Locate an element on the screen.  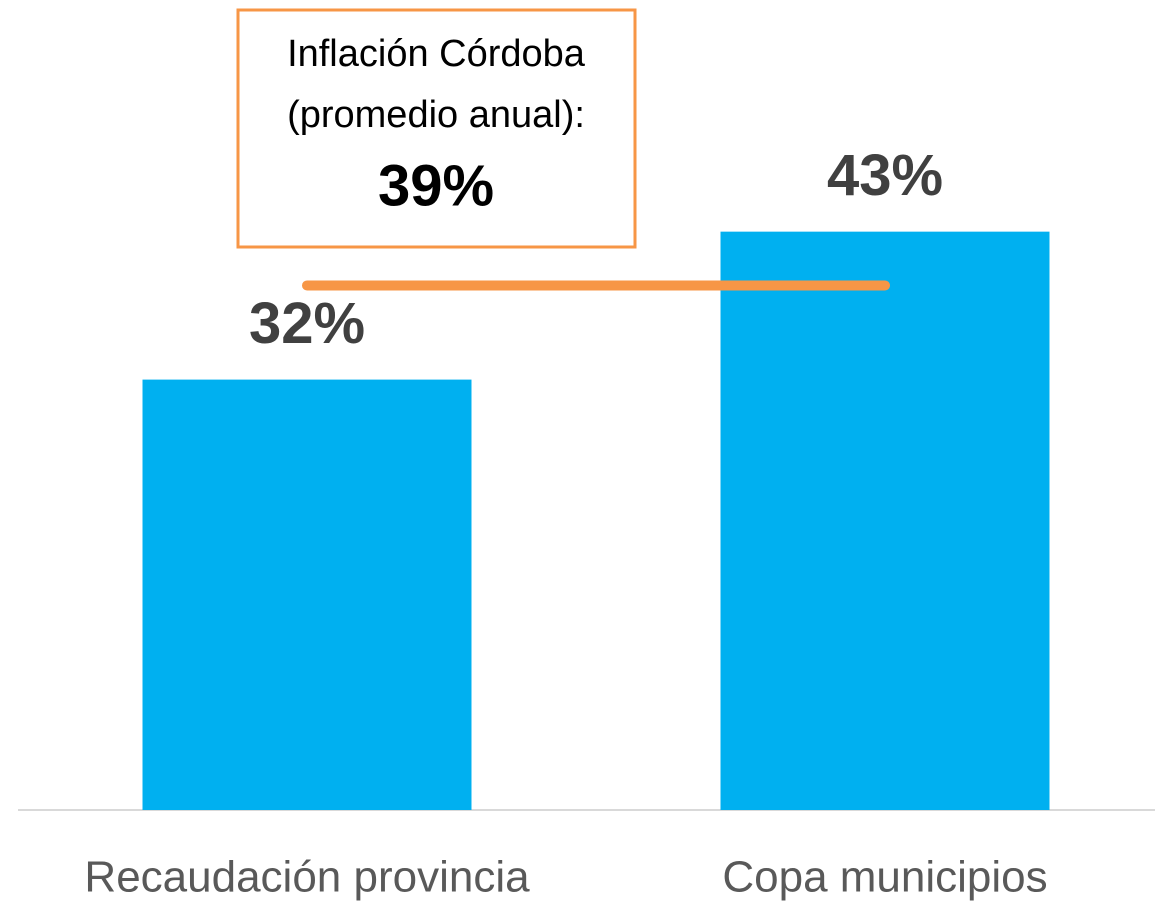
annotation-box is located at coordinates (436, 128).